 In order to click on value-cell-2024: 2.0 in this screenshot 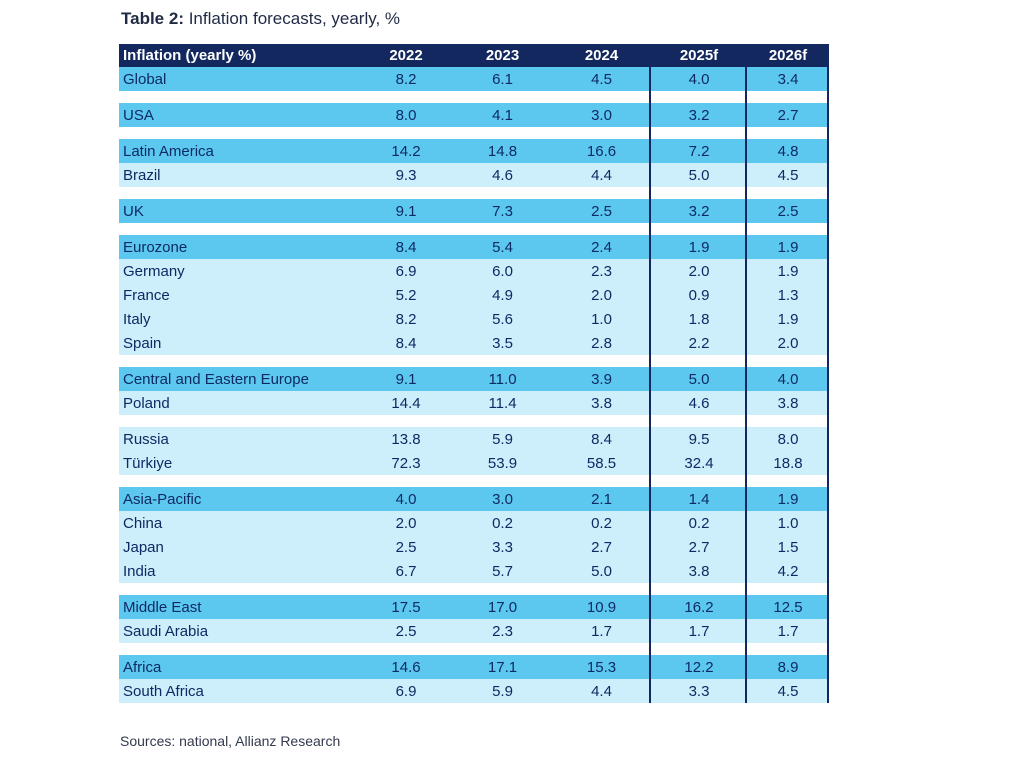, I will do `click(601, 295)`.